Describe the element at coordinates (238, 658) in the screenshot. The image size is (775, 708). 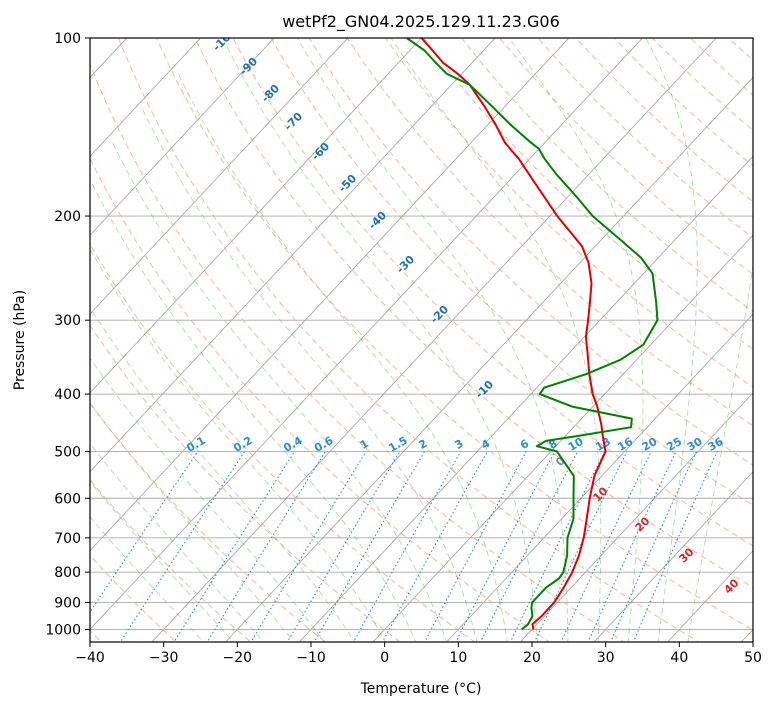
I see `x-tick-label: −20` at that location.